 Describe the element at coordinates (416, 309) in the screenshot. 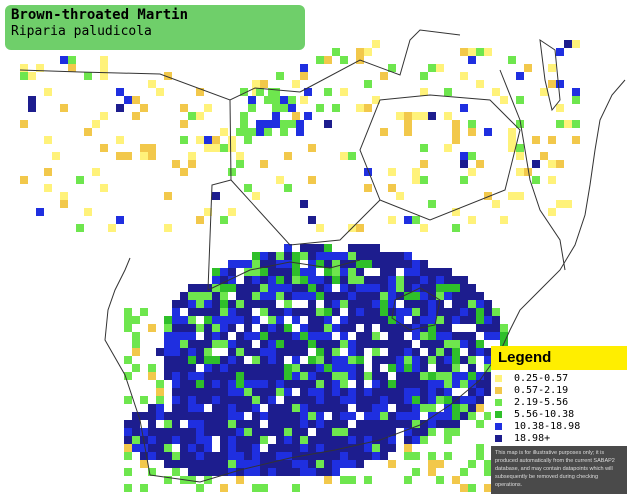

I see `lesotho-outline` at that location.